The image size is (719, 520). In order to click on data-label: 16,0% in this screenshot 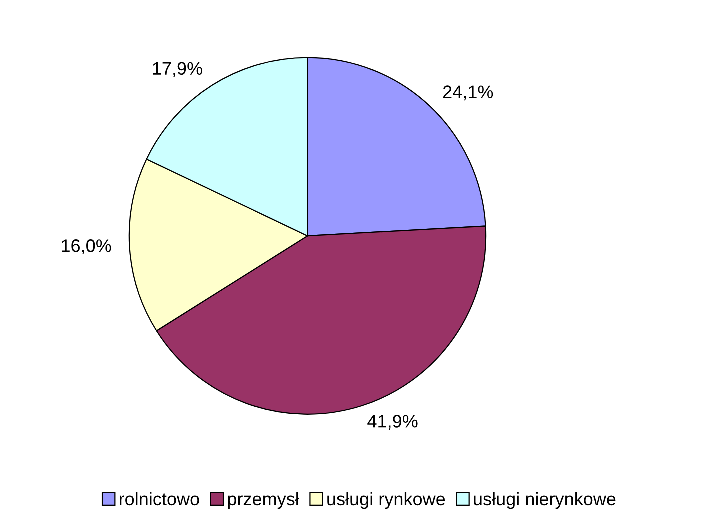, I will do `click(87, 247)`.